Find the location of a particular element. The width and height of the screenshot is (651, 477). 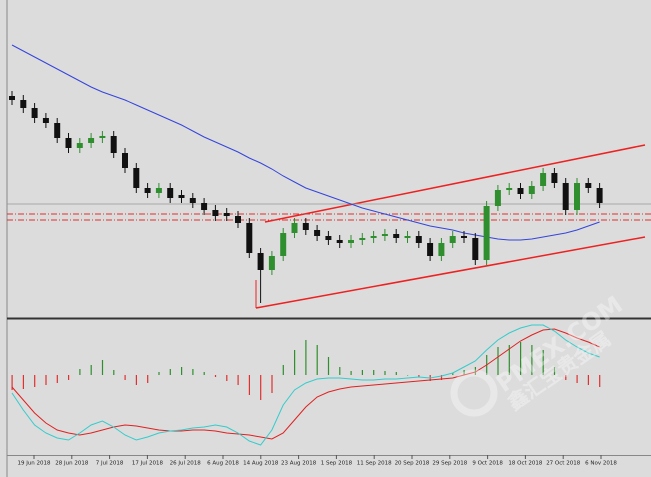

channel-upper is located at coordinates (455, 183).